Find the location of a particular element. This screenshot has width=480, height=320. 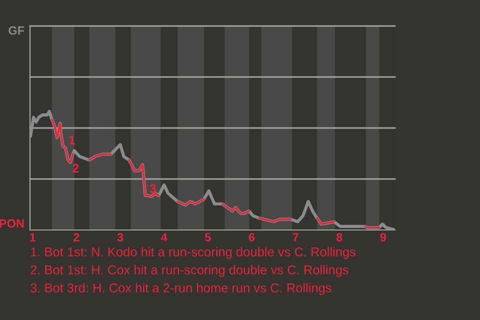

annotation: 2 is located at coordinates (75, 168).